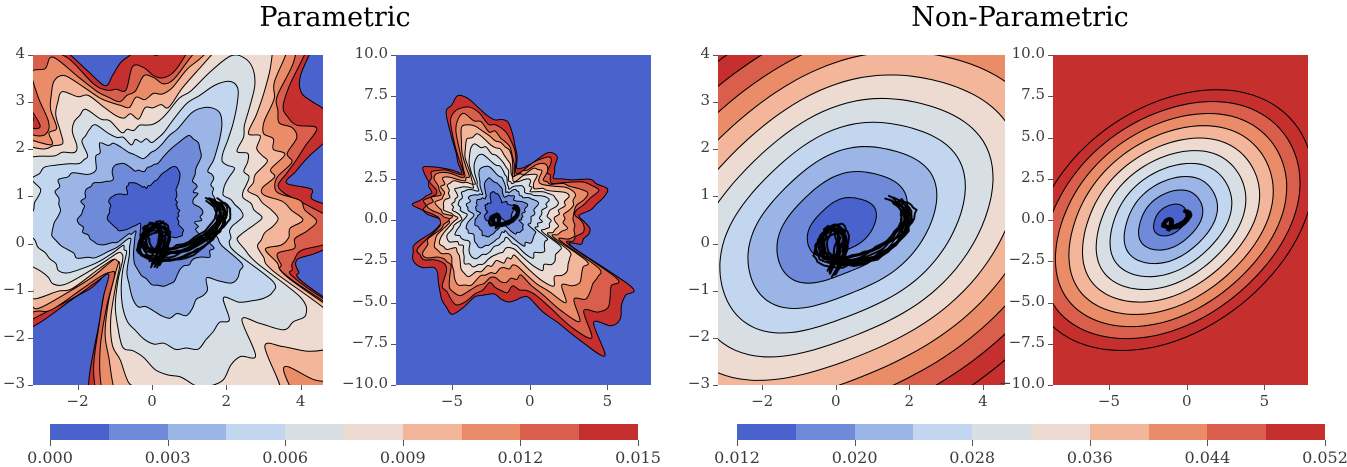 The height and width of the screenshot is (467, 1347). What do you see at coordinates (1026, 259) in the screenshot?
I see `y-axis-tick-label: −2.5` at bounding box center [1026, 259].